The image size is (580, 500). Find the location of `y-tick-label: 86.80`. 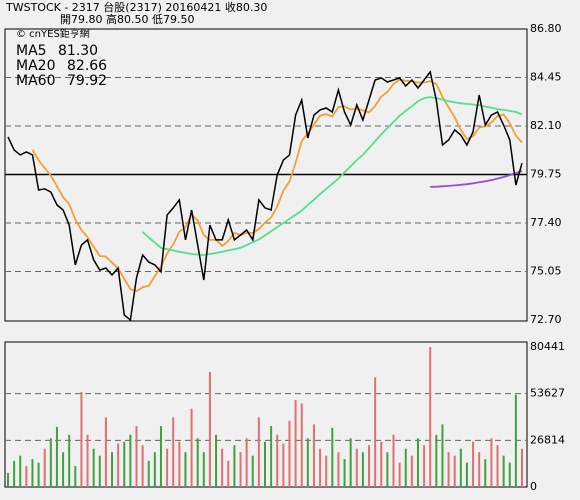

y-tick-label: 86.80 is located at coordinates (546, 28).